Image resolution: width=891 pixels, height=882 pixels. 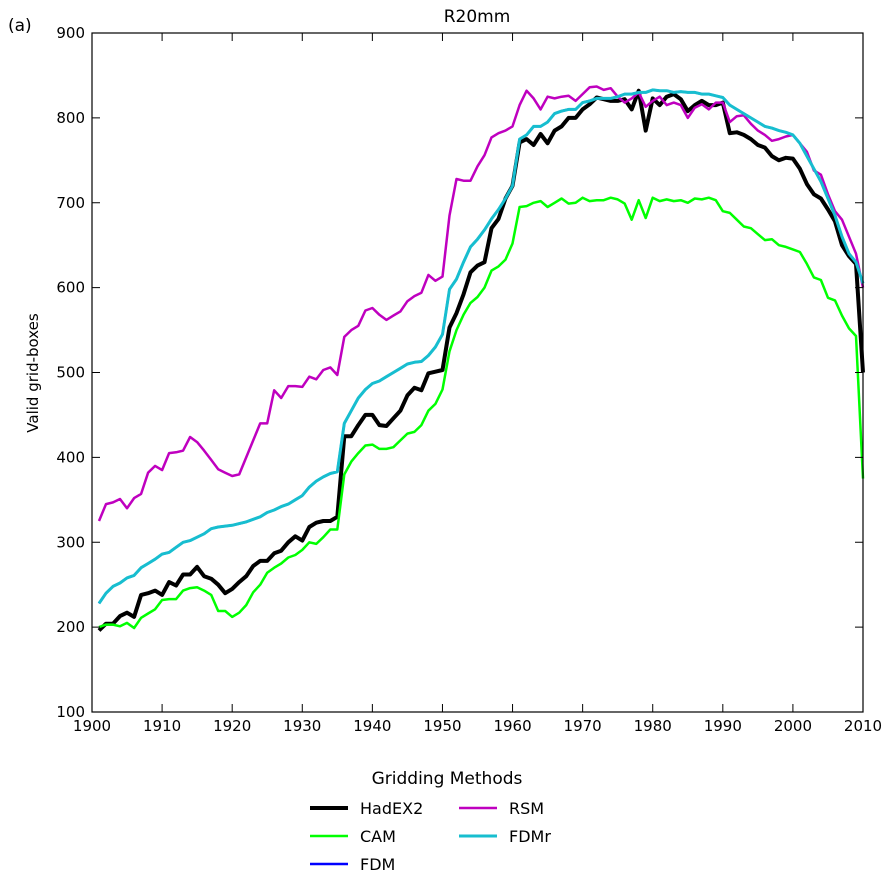 I want to click on y-tick-label: 400, so click(x=70, y=457).